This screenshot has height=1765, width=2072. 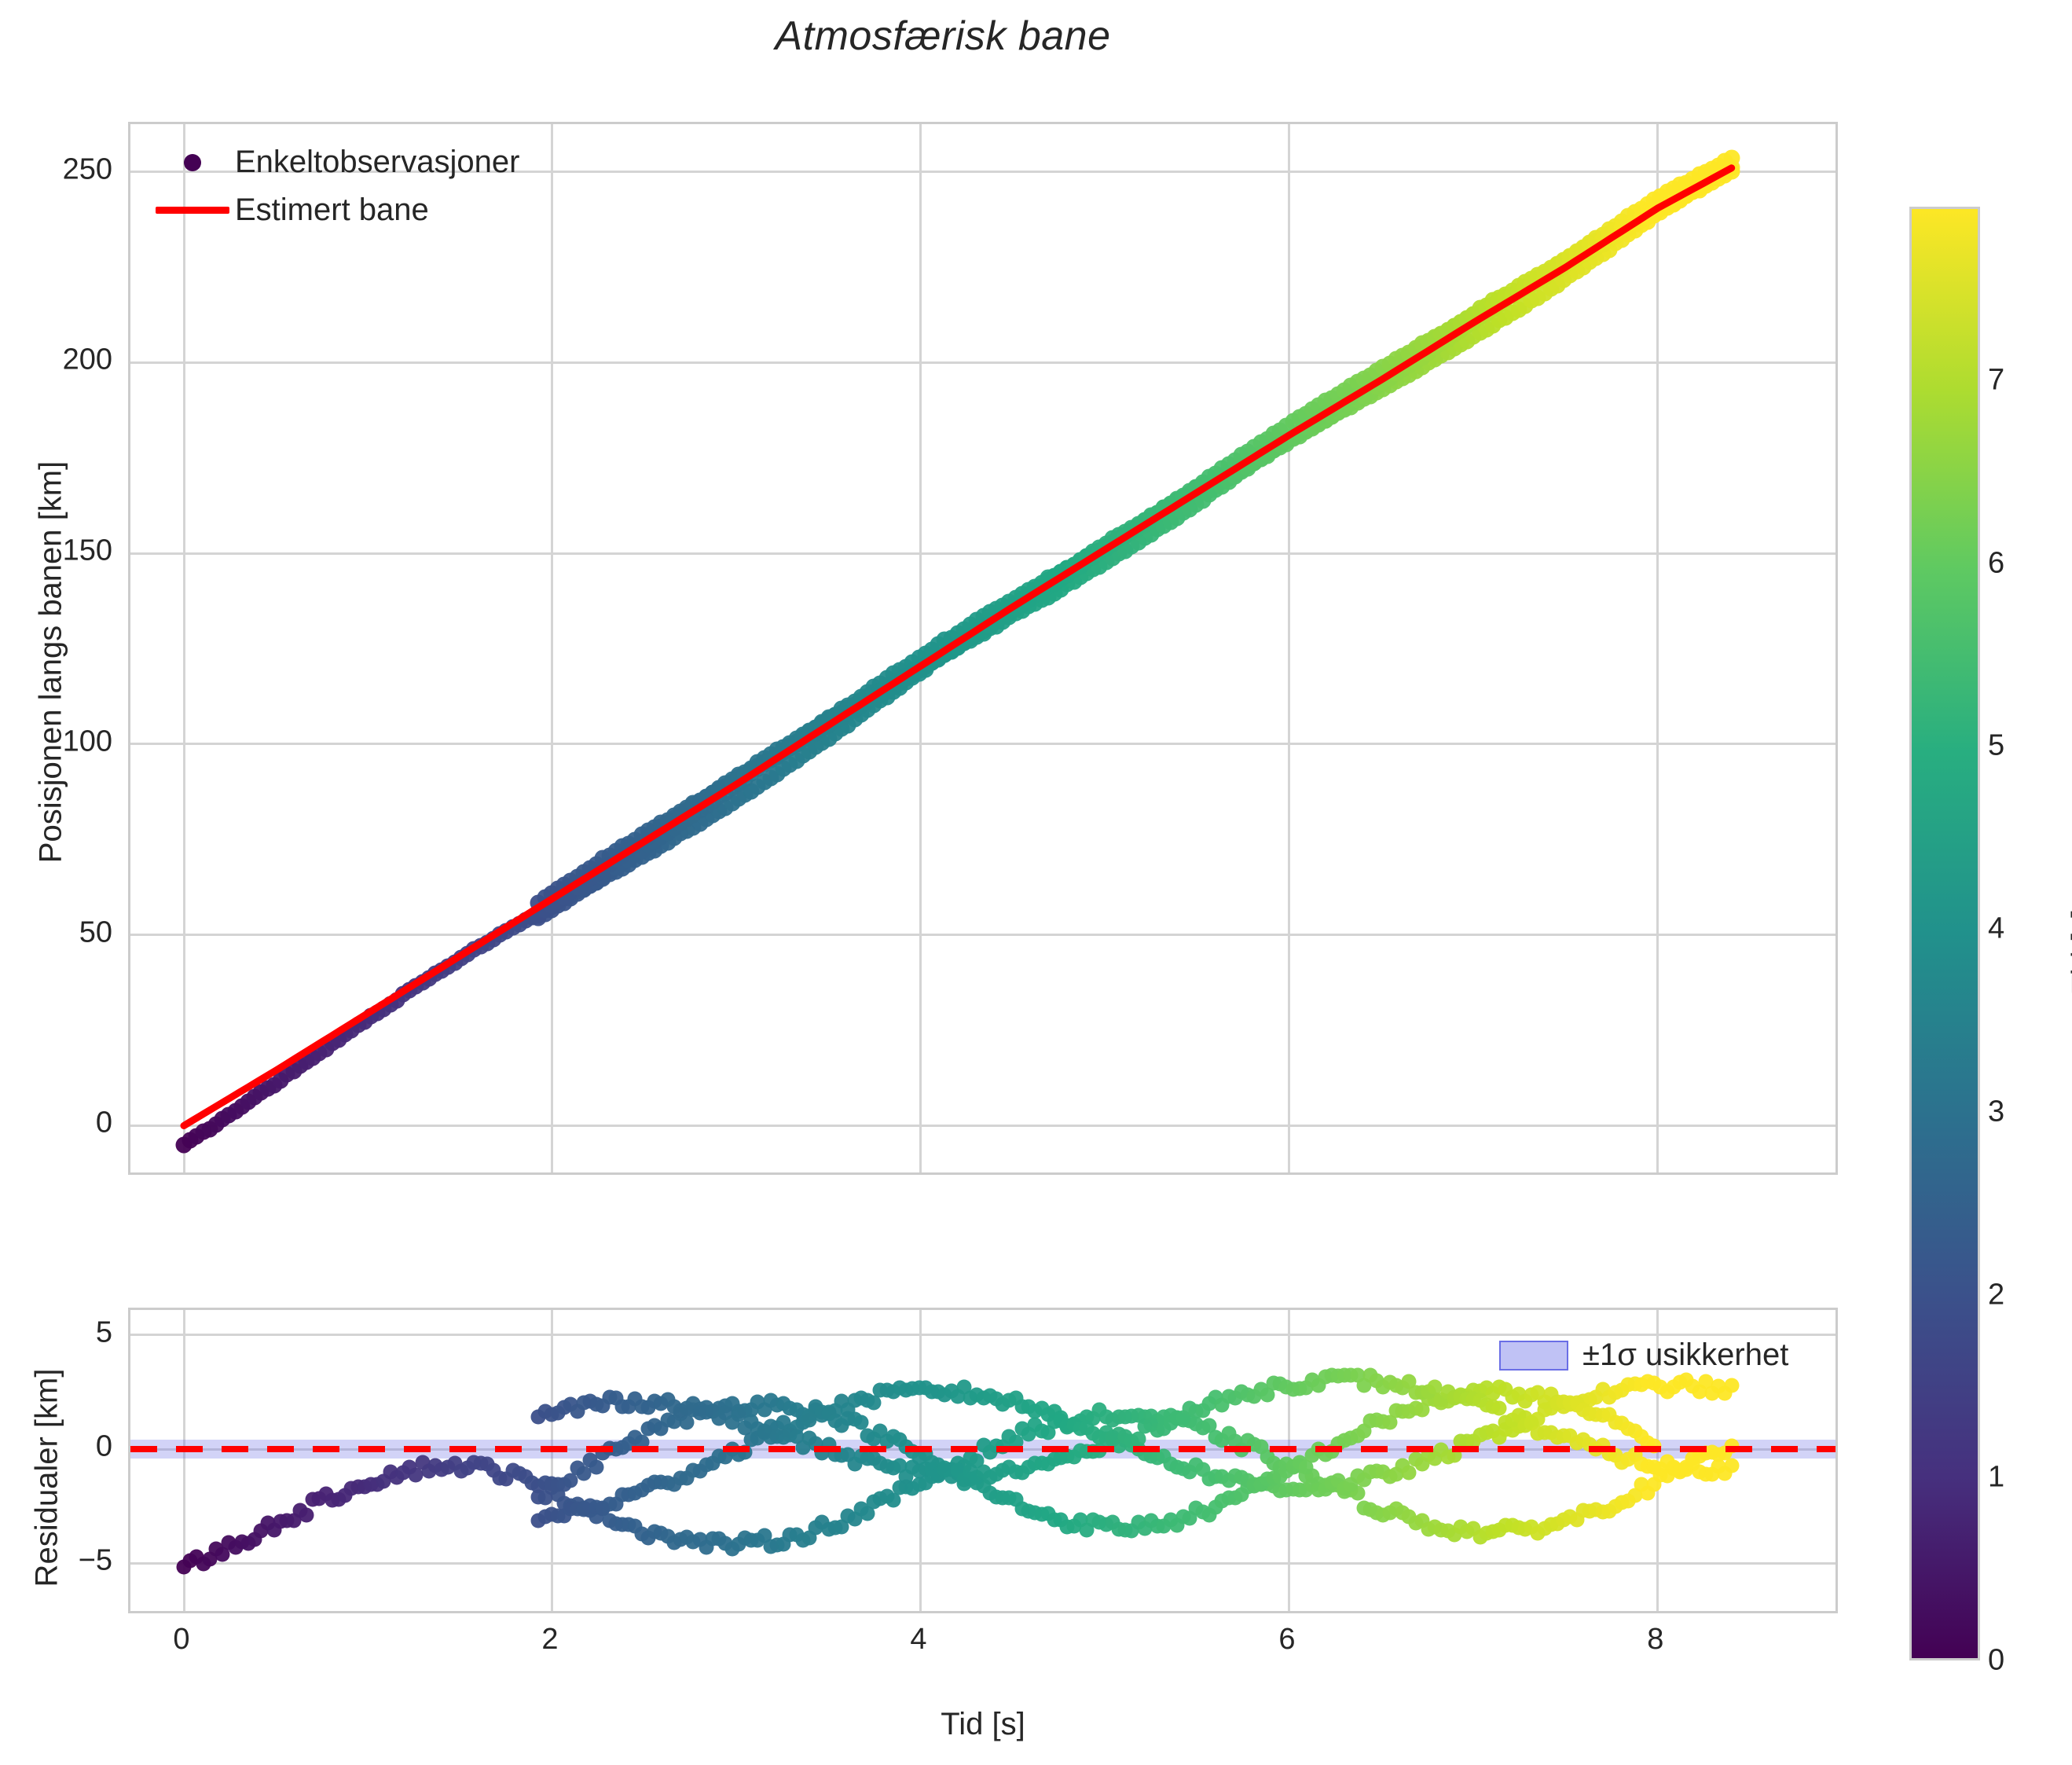 I want to click on legend-item-fit: Estimert bane, so click(x=334, y=211).